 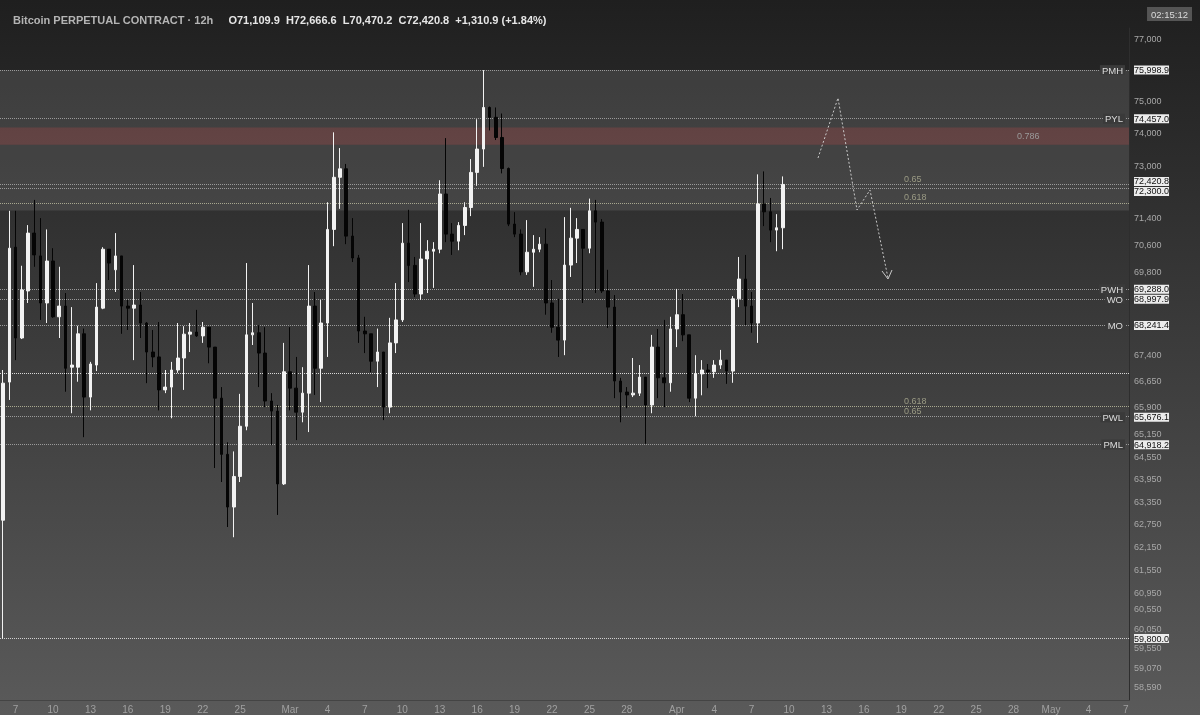 What do you see at coordinates (1114, 299) in the screenshot?
I see `ref-line-label: WO` at bounding box center [1114, 299].